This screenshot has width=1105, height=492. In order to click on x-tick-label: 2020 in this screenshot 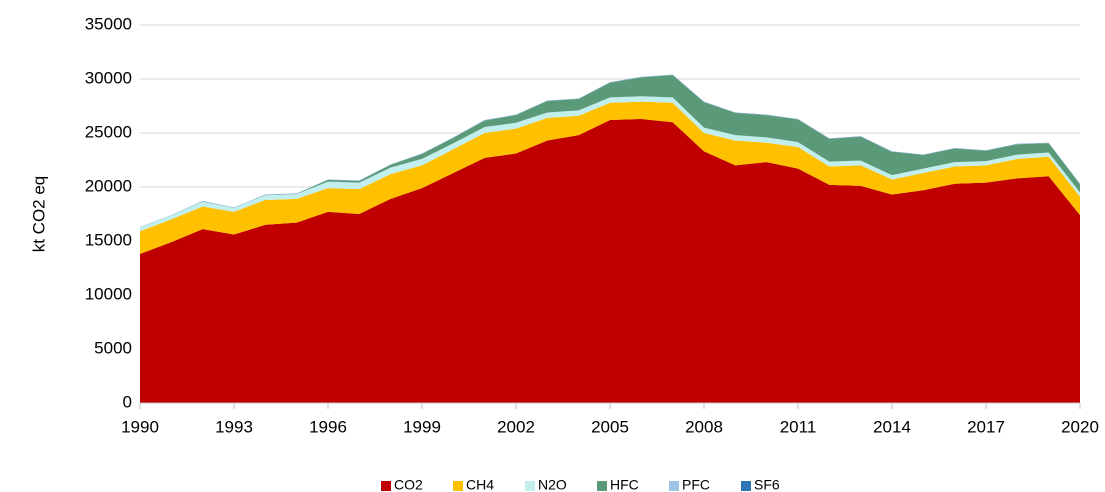, I will do `click(1080, 426)`.